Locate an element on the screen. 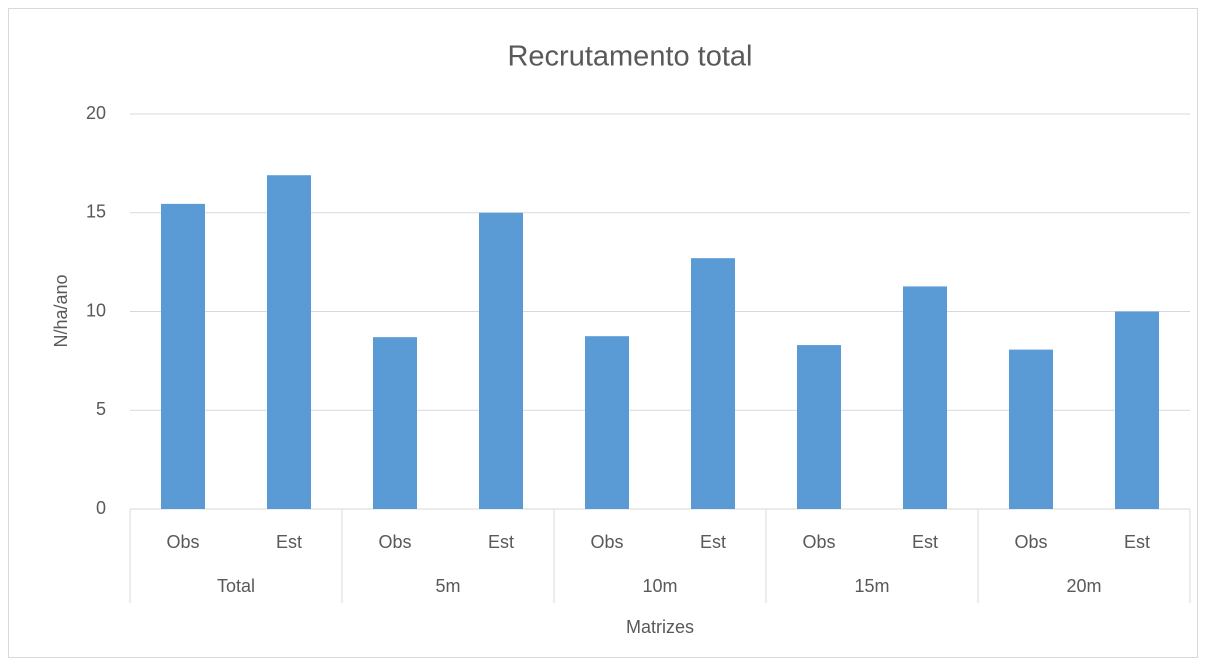  group-label: 10m is located at coordinates (659, 586).